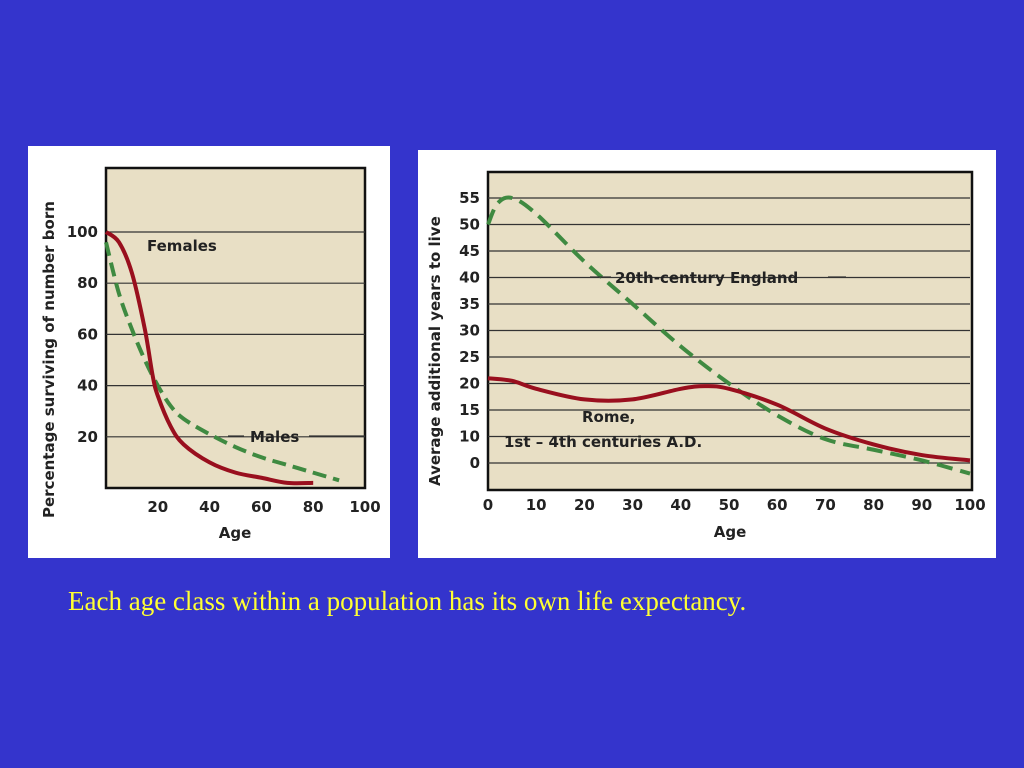 This screenshot has width=1024, height=768. Describe the element at coordinates (729, 419) in the screenshot. I see `series-line-rome` at that location.